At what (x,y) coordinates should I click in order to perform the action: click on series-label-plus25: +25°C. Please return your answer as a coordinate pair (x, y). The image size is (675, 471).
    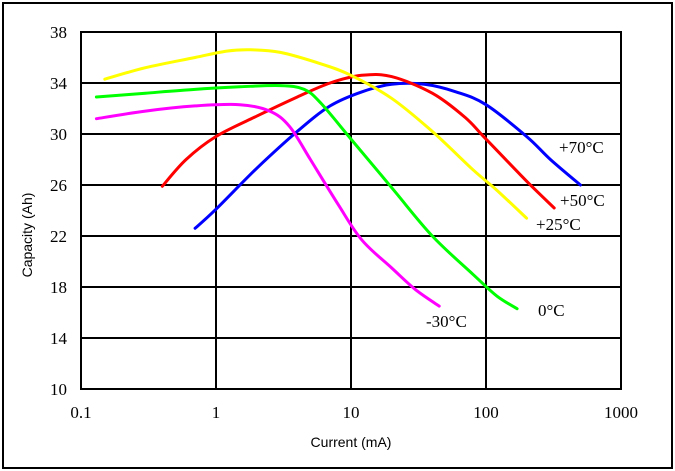
    Looking at the image, I should click on (558, 224).